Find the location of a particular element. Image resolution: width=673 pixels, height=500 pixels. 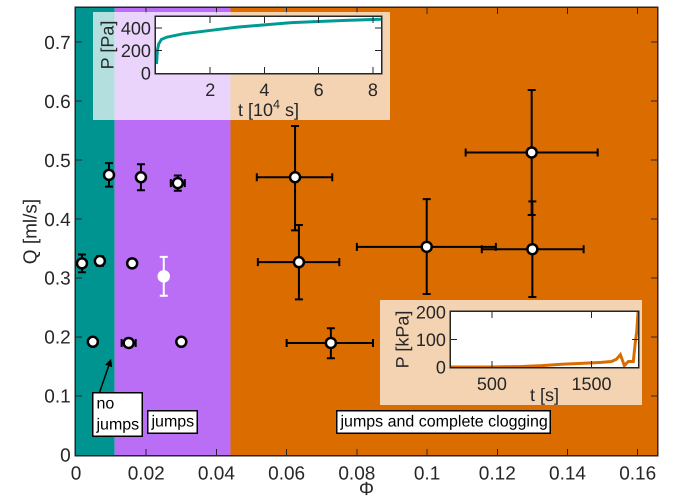

y-tick-label: 0.5 is located at coordinates (57, 161).